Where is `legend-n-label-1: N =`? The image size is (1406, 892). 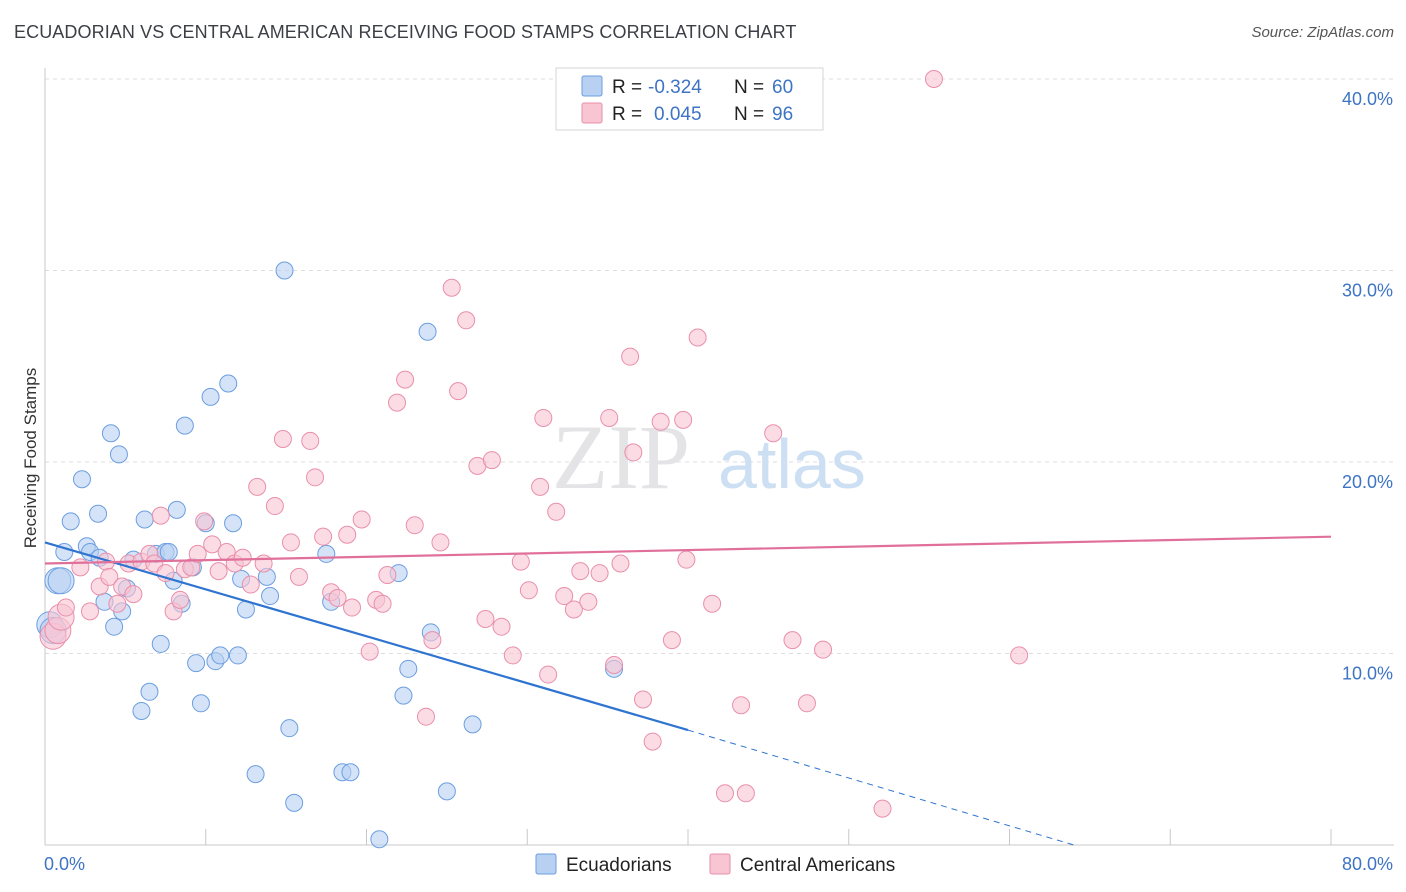
legend-n-label-1: N = is located at coordinates (749, 87).